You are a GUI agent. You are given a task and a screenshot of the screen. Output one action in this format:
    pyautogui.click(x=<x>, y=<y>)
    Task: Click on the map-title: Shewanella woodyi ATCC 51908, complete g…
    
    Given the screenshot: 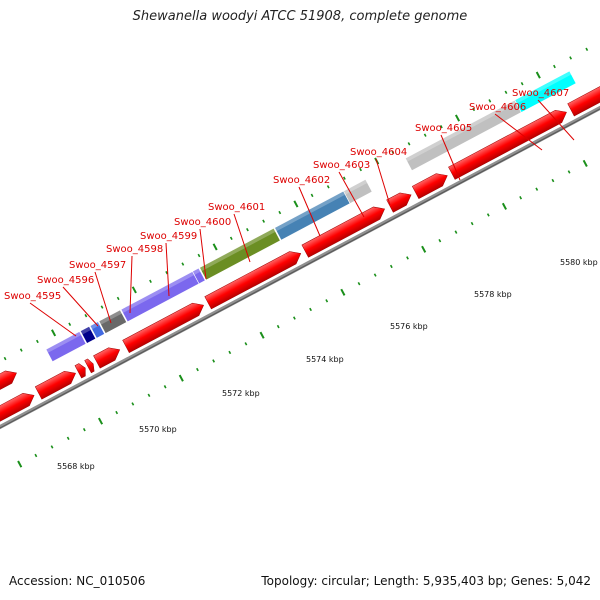 What is the action you would take?
    pyautogui.click(x=300, y=16)
    